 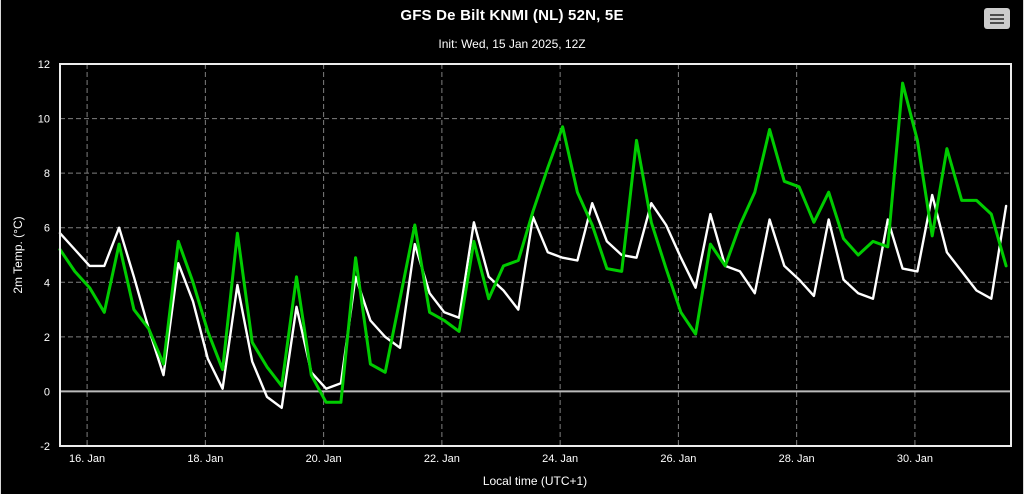 I want to click on chart-subtitle: Init: Wed, 15 Jan 2025, 12Z, so click(x=512, y=44).